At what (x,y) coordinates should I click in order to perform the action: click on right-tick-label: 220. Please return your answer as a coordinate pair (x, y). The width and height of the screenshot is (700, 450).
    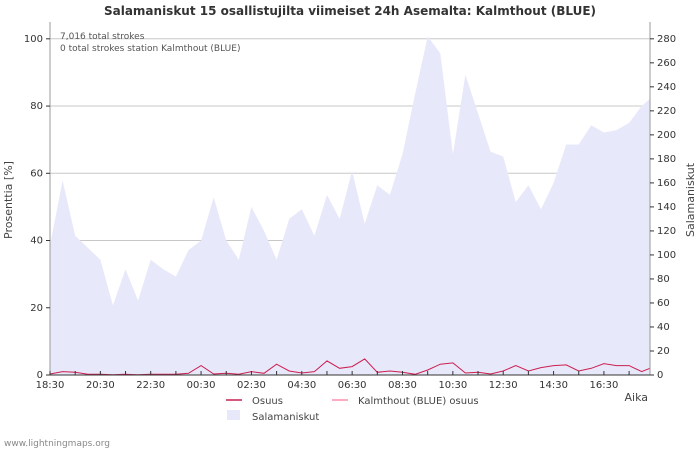
    Looking at the image, I should click on (666, 111).